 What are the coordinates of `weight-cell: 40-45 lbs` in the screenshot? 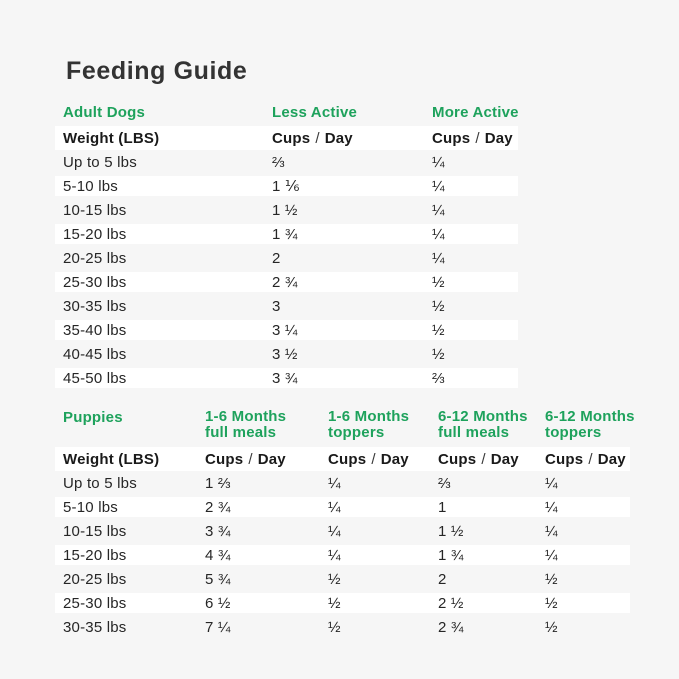 It's located at (95, 354).